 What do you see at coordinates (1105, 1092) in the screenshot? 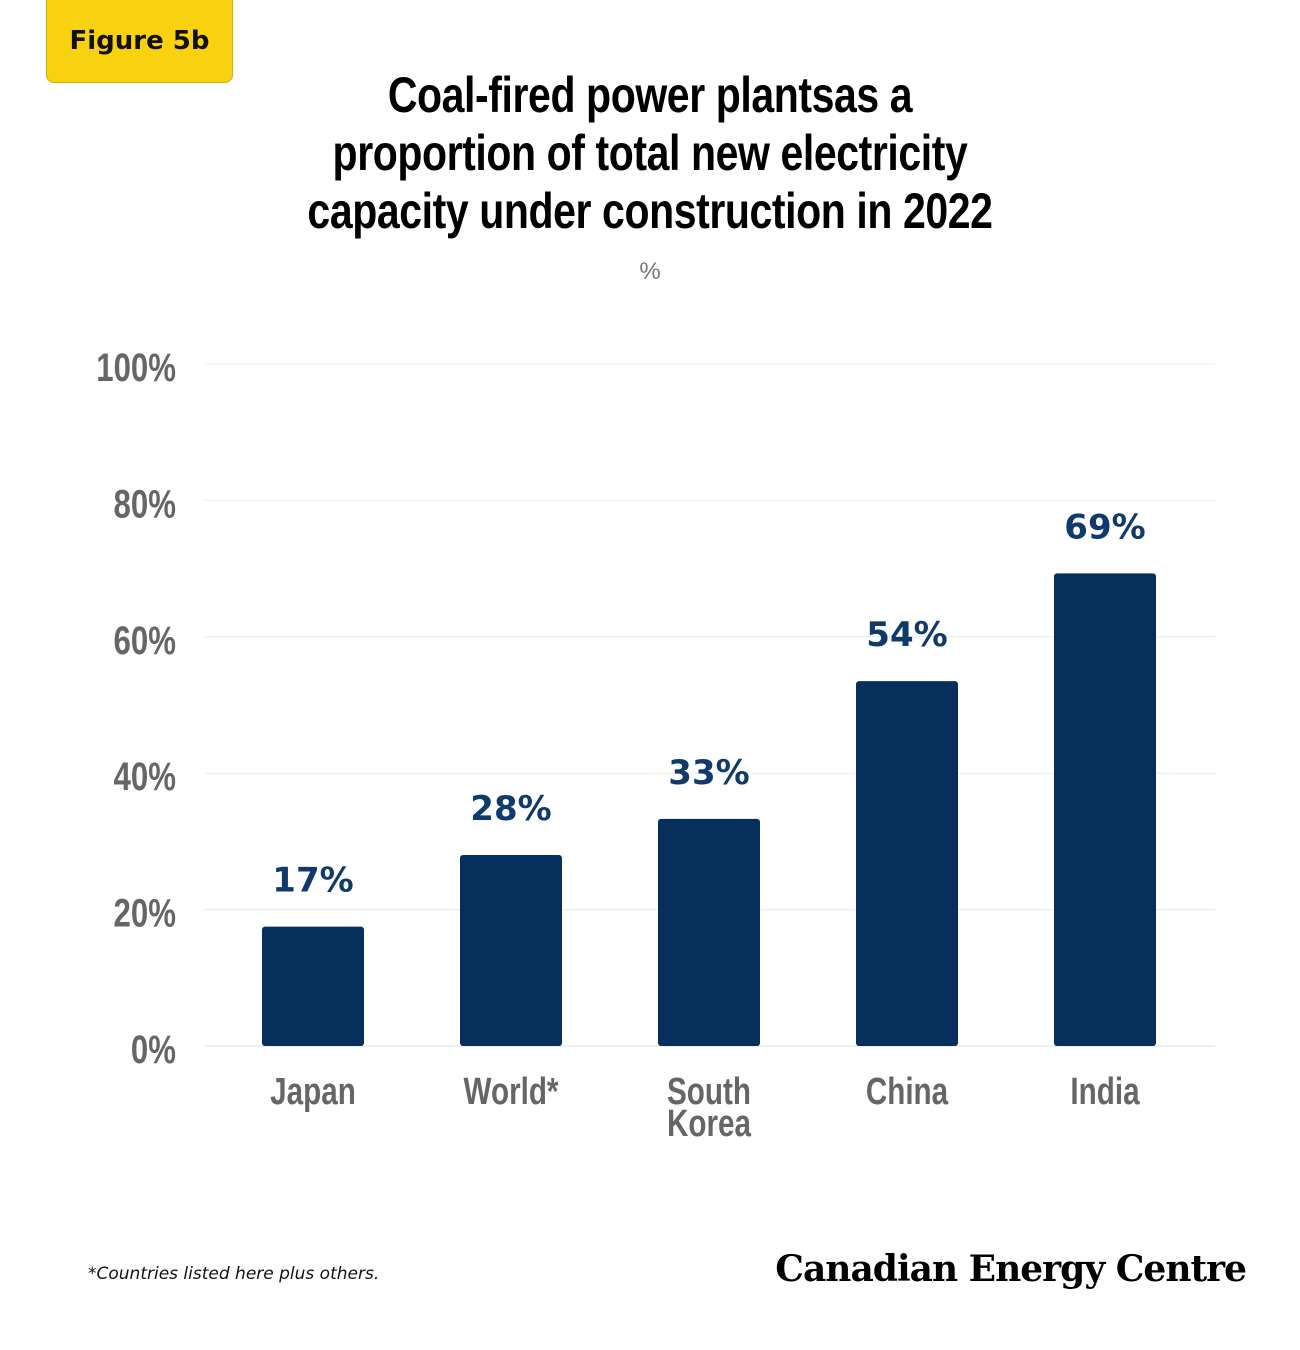
I see `x-tick-label: India` at bounding box center [1105, 1092].